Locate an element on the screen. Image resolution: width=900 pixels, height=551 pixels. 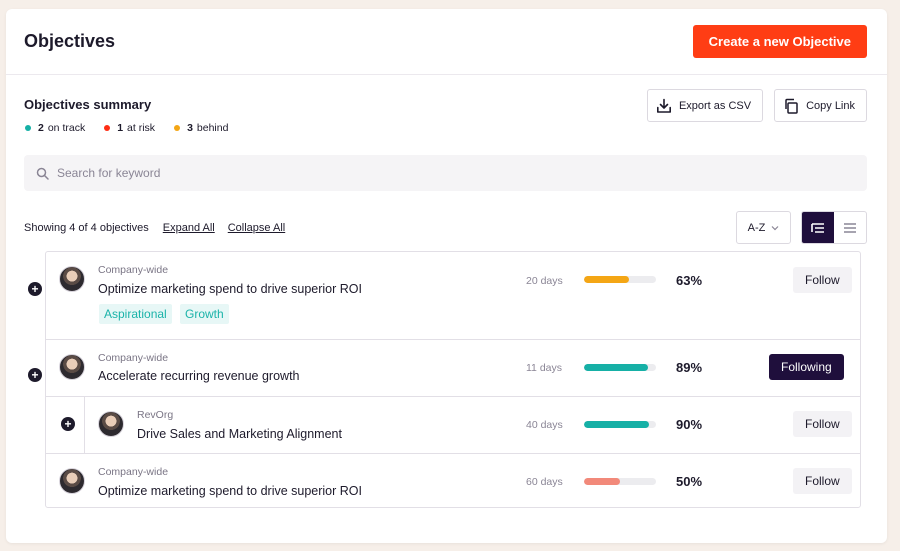
tree-list-icon is located at coordinates (817, 227).